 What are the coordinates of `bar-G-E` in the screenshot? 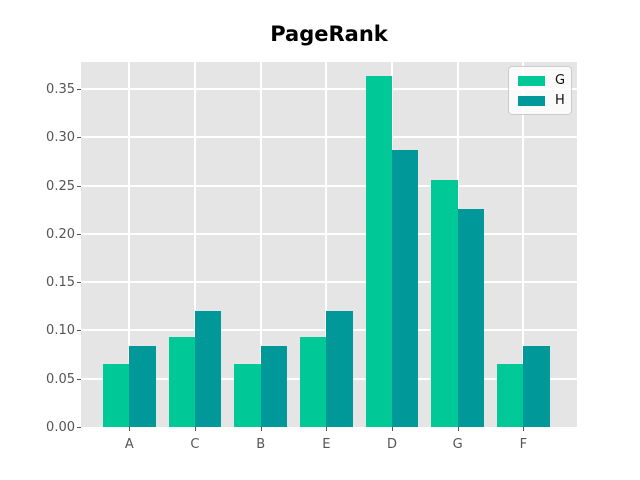 It's located at (313, 382).